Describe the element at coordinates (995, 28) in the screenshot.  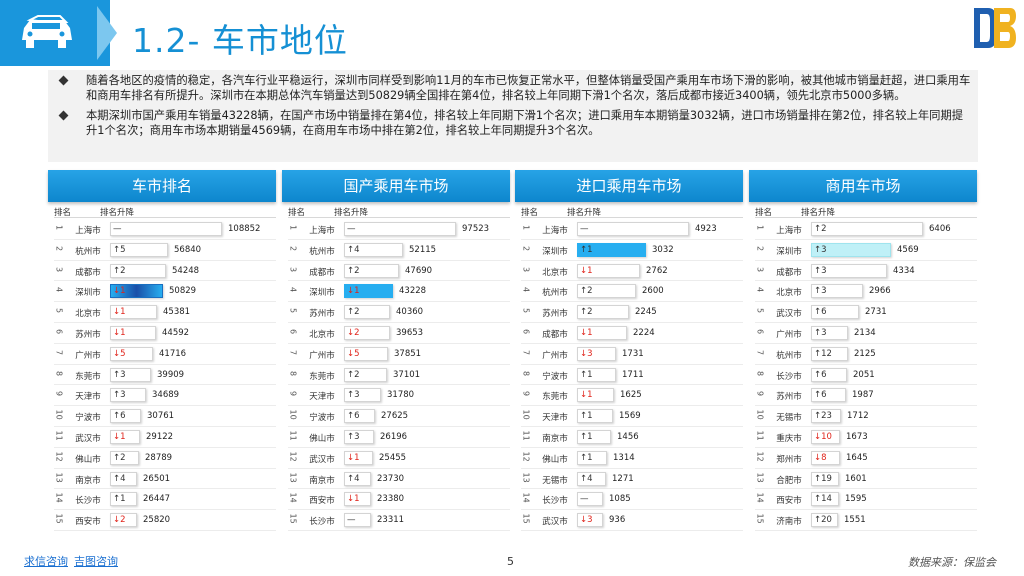
I see `brand-logo` at that location.